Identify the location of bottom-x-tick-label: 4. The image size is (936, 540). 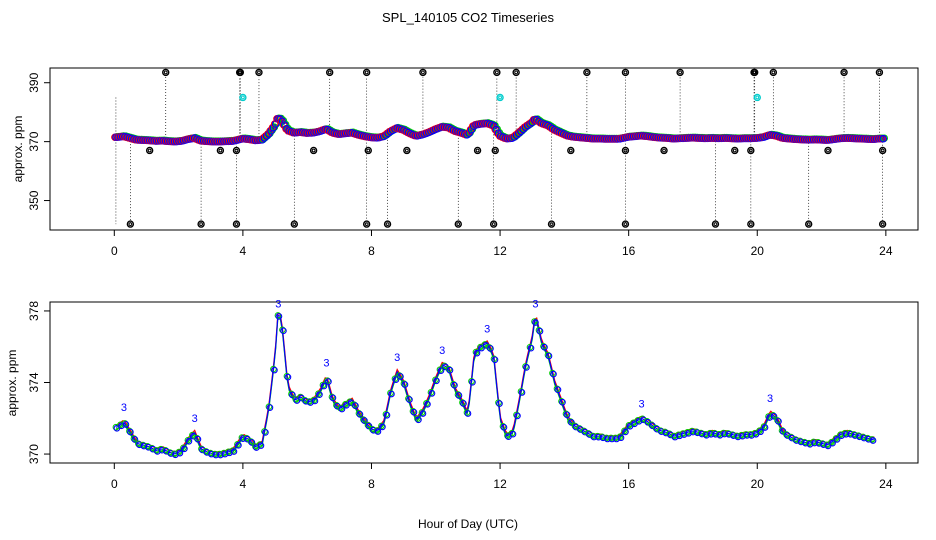
(243, 484).